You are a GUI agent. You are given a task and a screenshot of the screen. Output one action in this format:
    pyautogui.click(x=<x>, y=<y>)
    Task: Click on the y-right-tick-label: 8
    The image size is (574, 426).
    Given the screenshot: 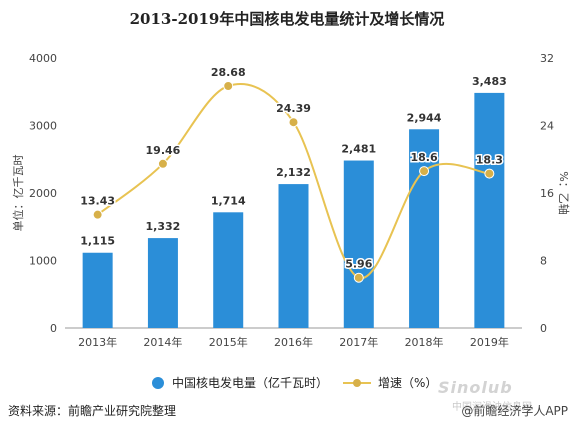 What is the action you would take?
    pyautogui.click(x=543, y=261)
    